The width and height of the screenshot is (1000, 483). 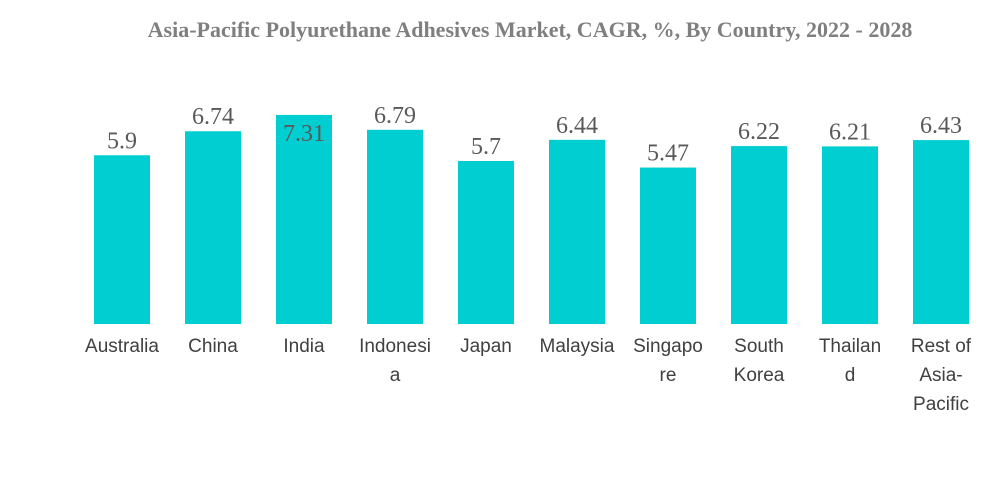 What do you see at coordinates (395, 116) in the screenshot?
I see `value-label: 6.79` at bounding box center [395, 116].